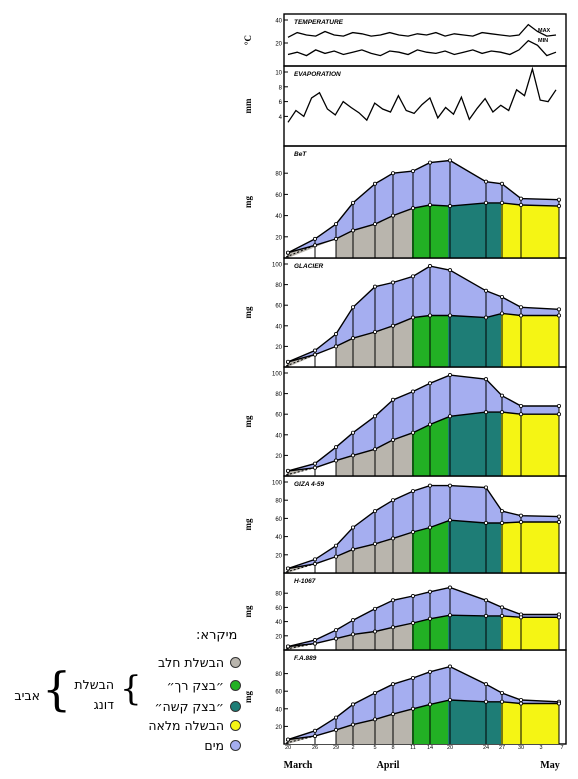 This screenshot has width=578, height=779. Describe the element at coordinates (392, 748) in the screenshot. I see `x-tick-label: 8` at that location.